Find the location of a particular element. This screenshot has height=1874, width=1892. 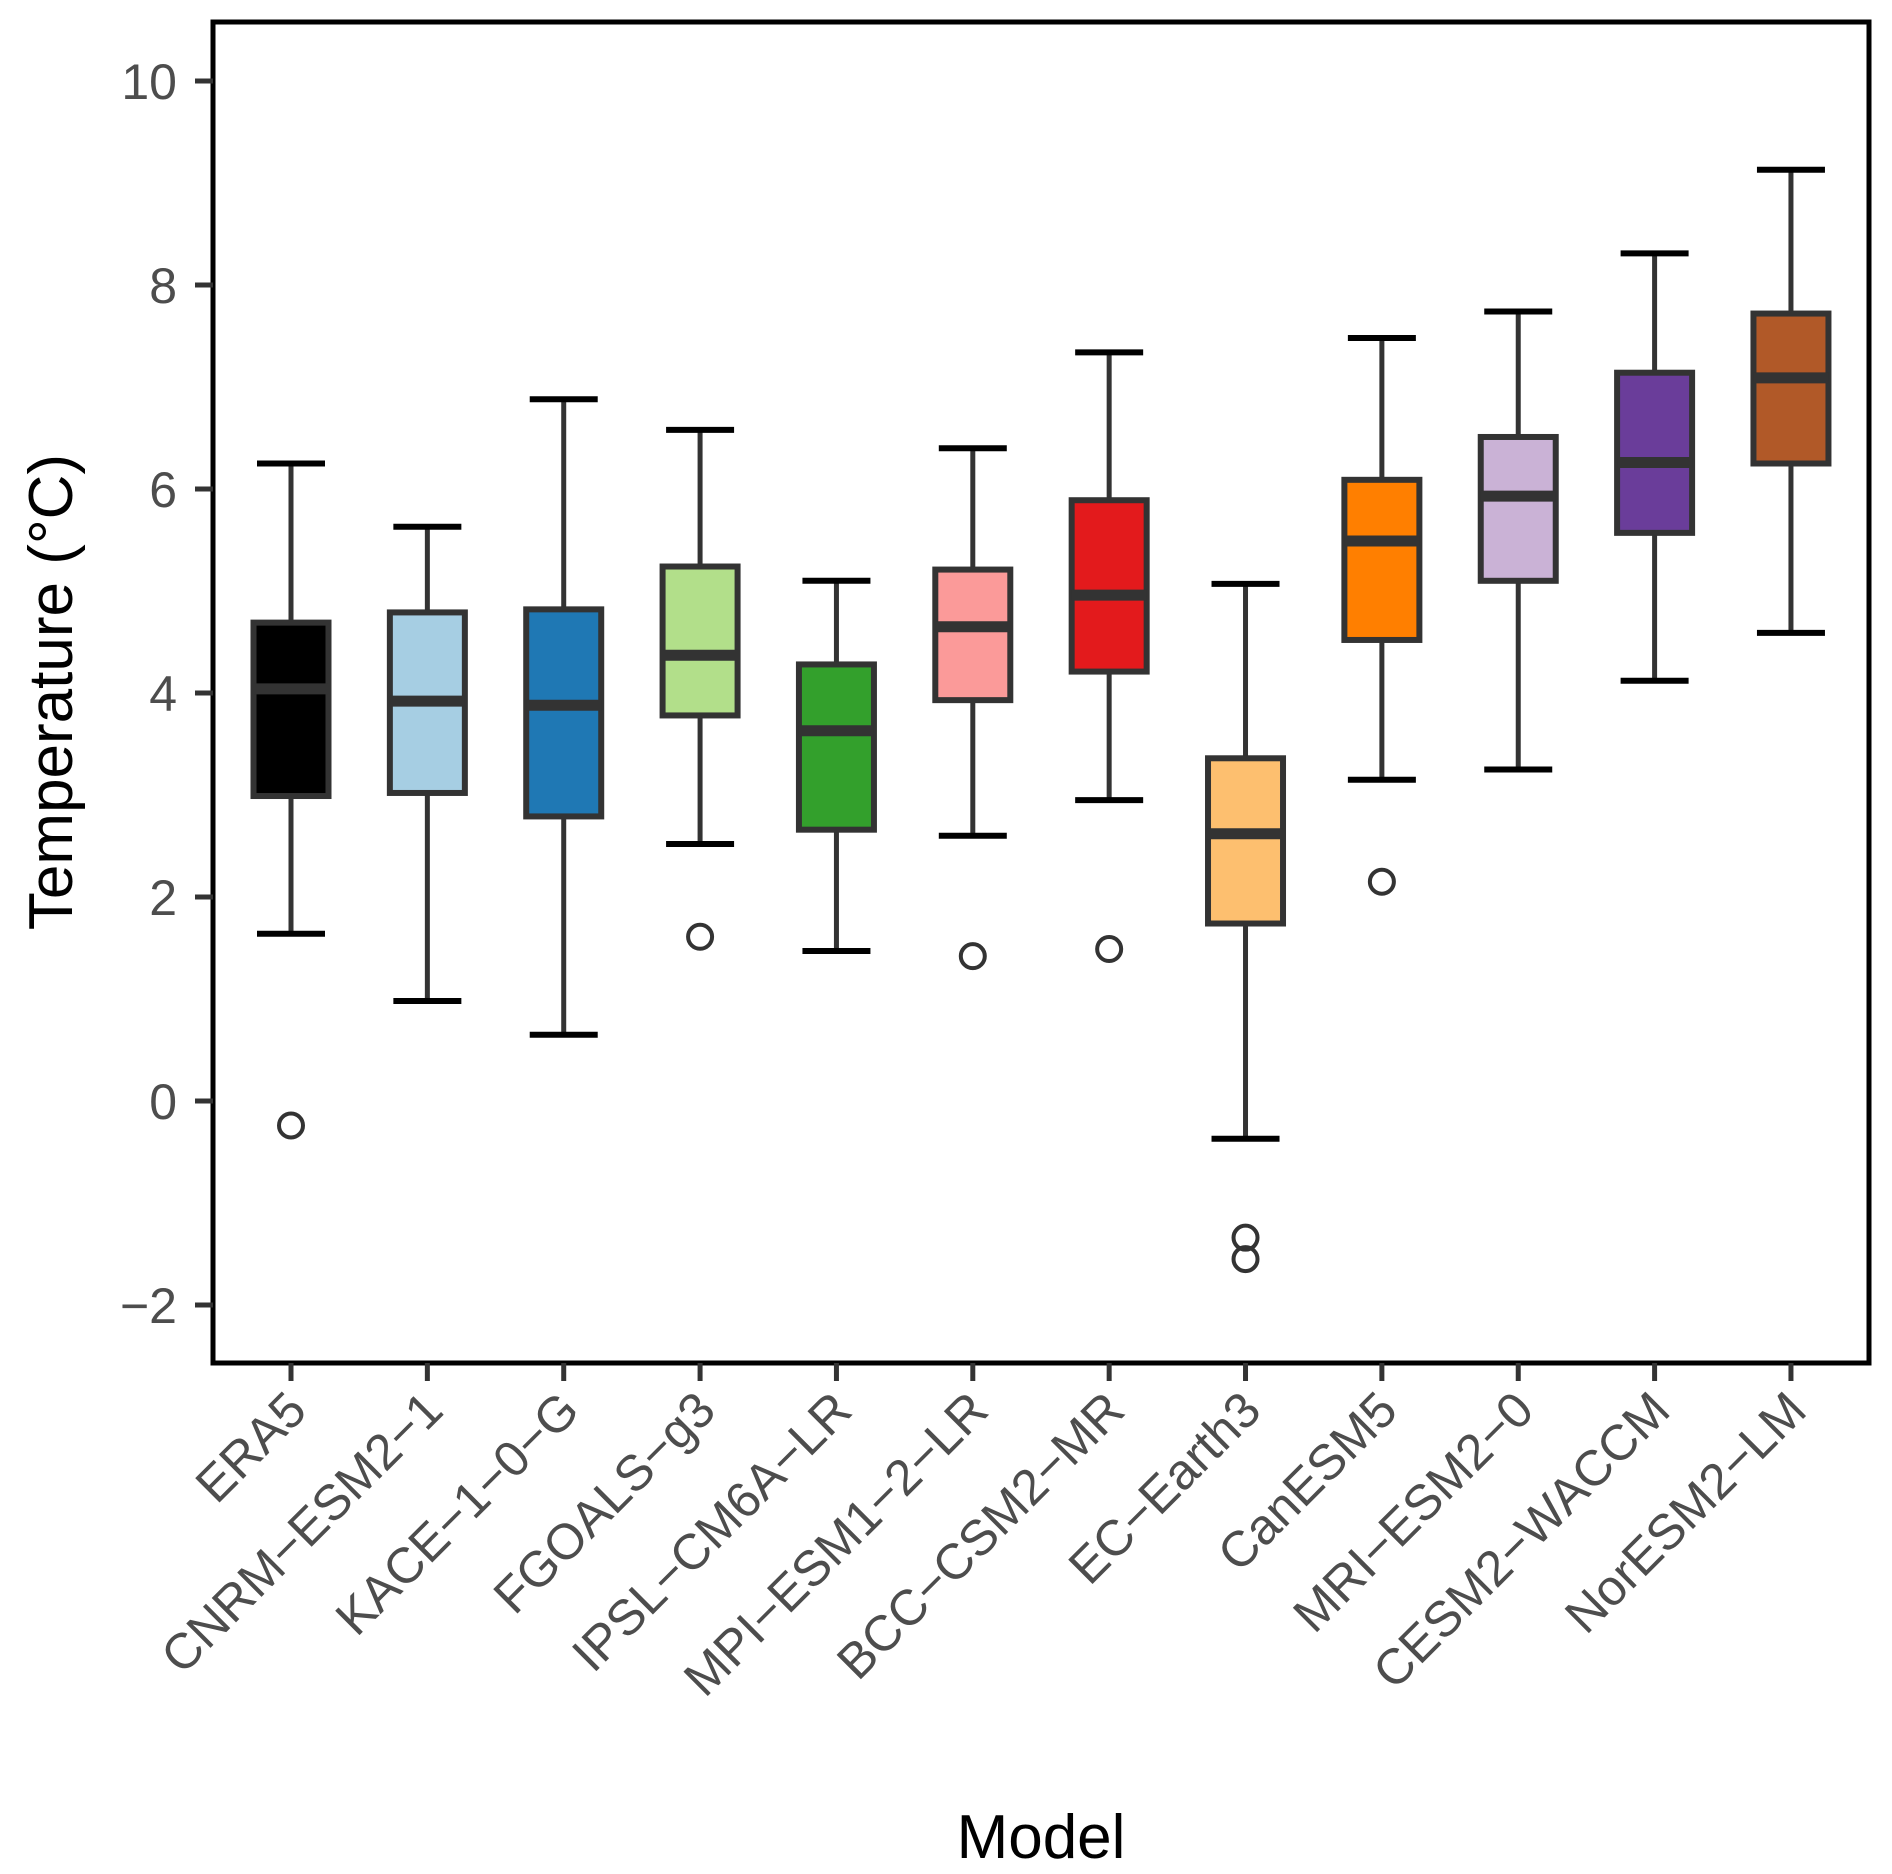

x-tick-label: KACE−1−0−G is located at coordinates (457, 1513).